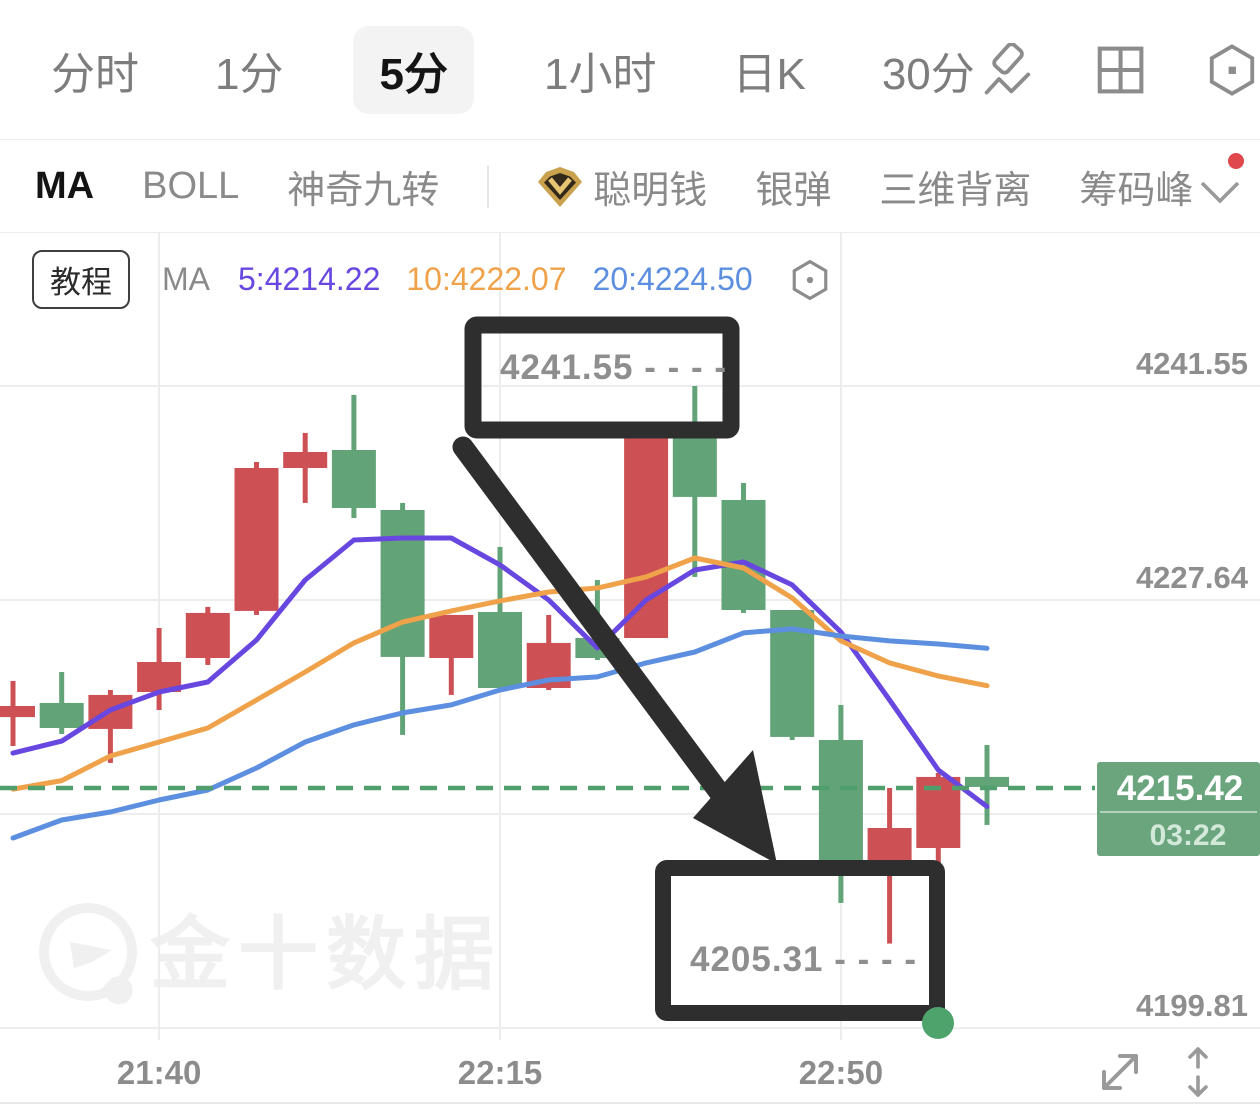 This screenshot has width=1260, height=1113. Describe the element at coordinates (769, 74) in the screenshot. I see `tab-日K: 日K` at that location.